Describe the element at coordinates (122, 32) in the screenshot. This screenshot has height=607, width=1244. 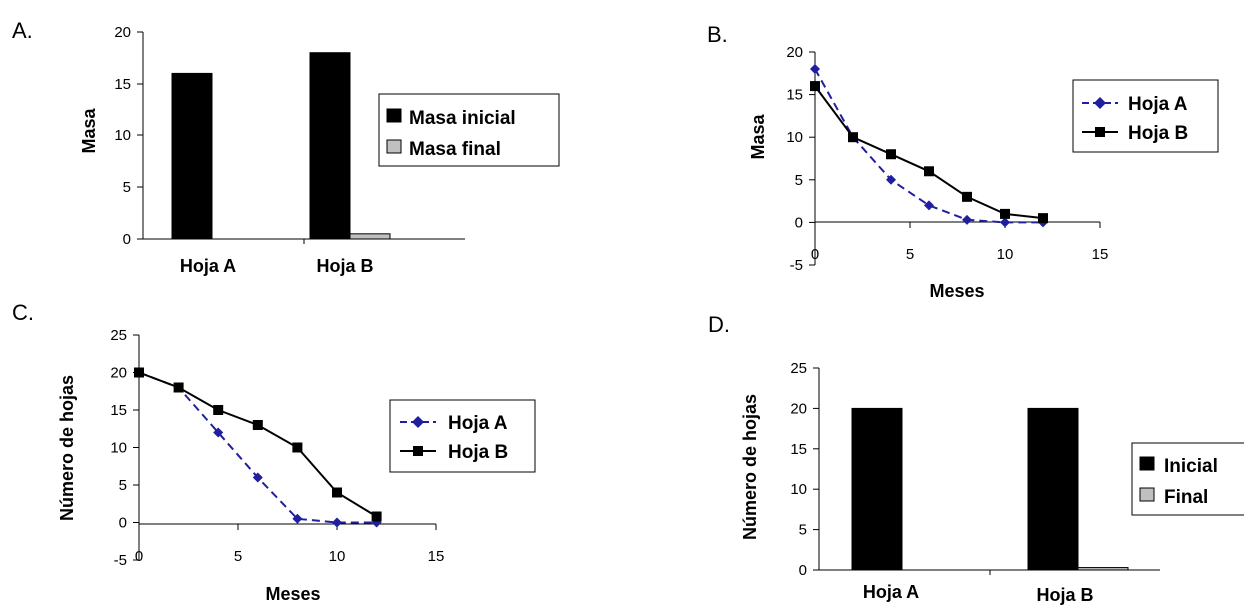
I see `ytick-label-a-4: 20` at that location.